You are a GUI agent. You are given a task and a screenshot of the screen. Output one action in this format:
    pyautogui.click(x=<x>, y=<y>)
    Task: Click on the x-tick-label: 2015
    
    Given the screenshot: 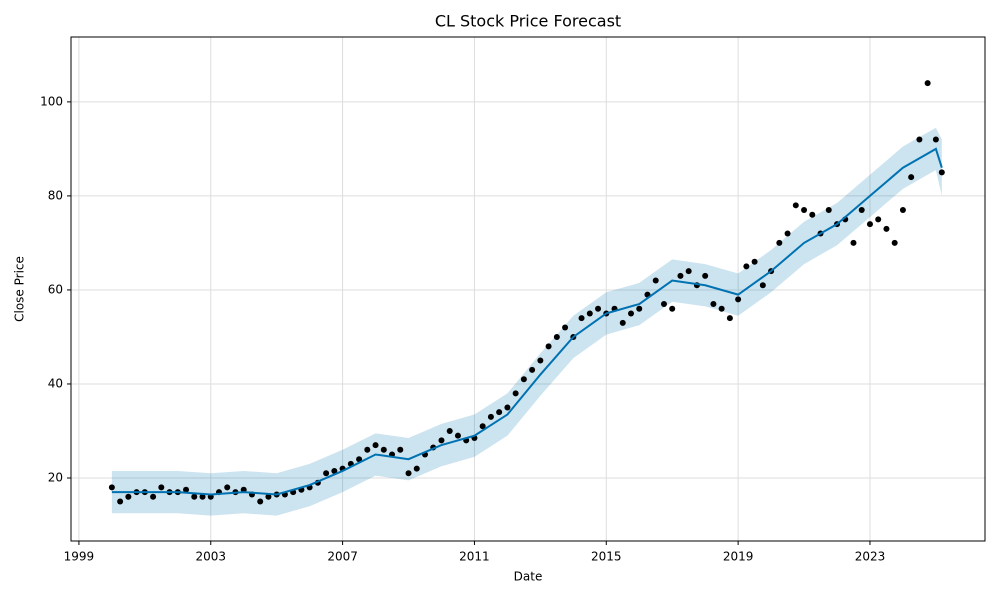 What is the action you would take?
    pyautogui.click(x=606, y=557)
    